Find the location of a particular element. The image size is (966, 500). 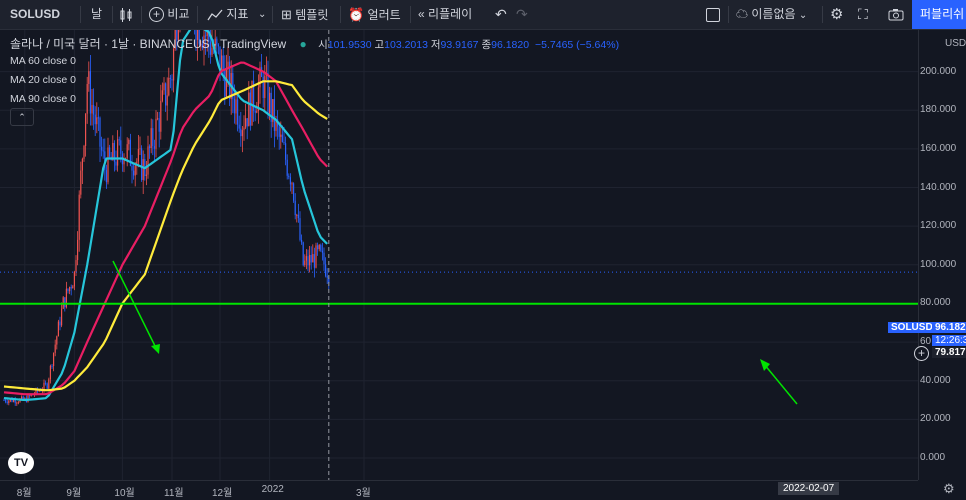

publish-button: 퍼블리쉬 is located at coordinates (939, 14).